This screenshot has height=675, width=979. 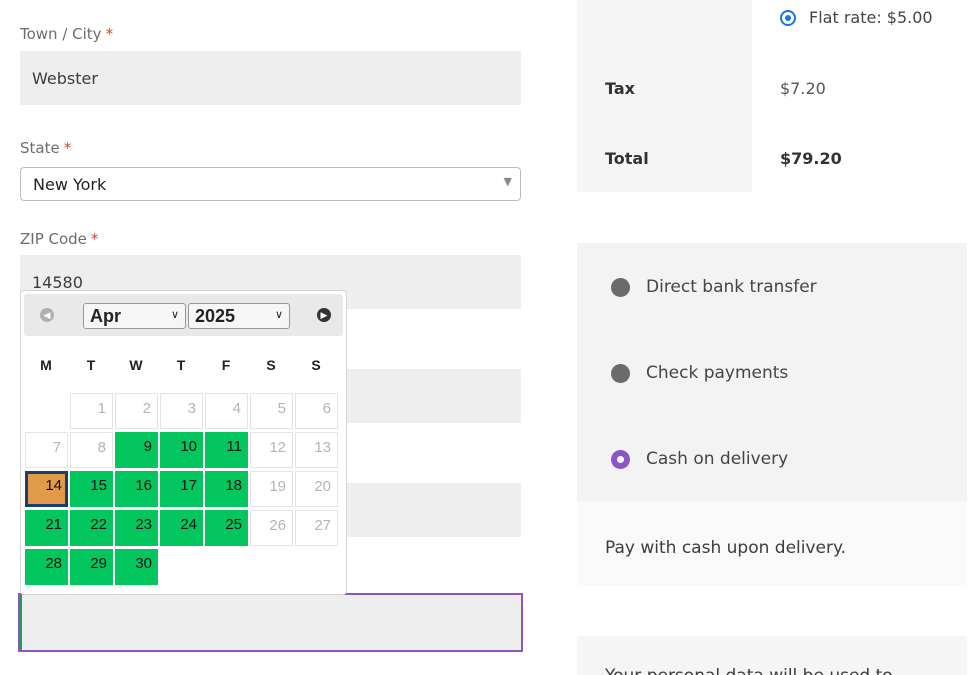 I want to click on zip-label: ZIP Code *, so click(x=59, y=239).